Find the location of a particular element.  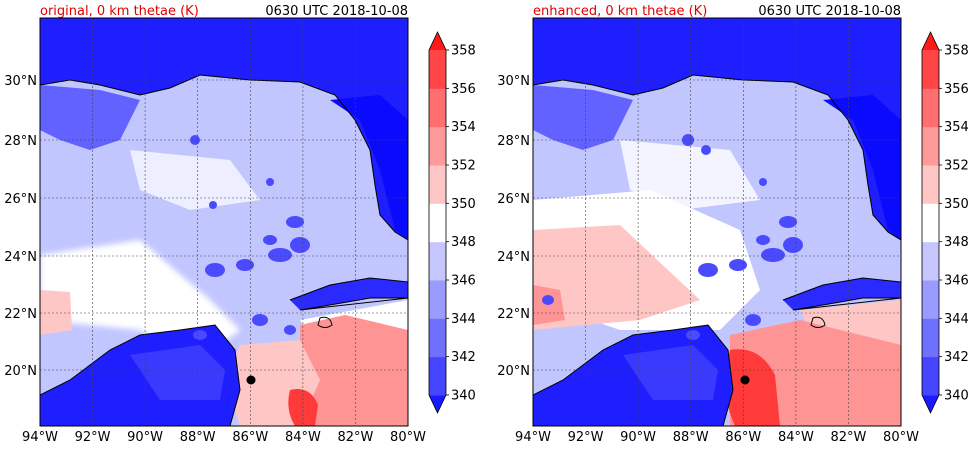

svg-text: 28°N is located at coordinates (513, 141).